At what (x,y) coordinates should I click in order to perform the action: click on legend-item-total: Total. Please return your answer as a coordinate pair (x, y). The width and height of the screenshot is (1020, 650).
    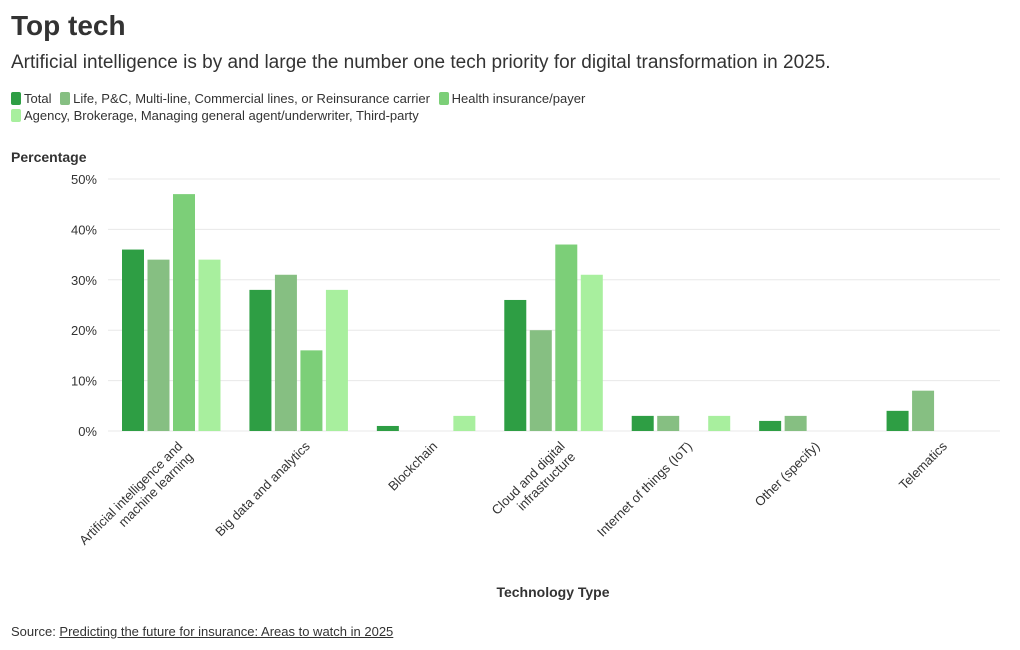
    Looking at the image, I should click on (31, 98).